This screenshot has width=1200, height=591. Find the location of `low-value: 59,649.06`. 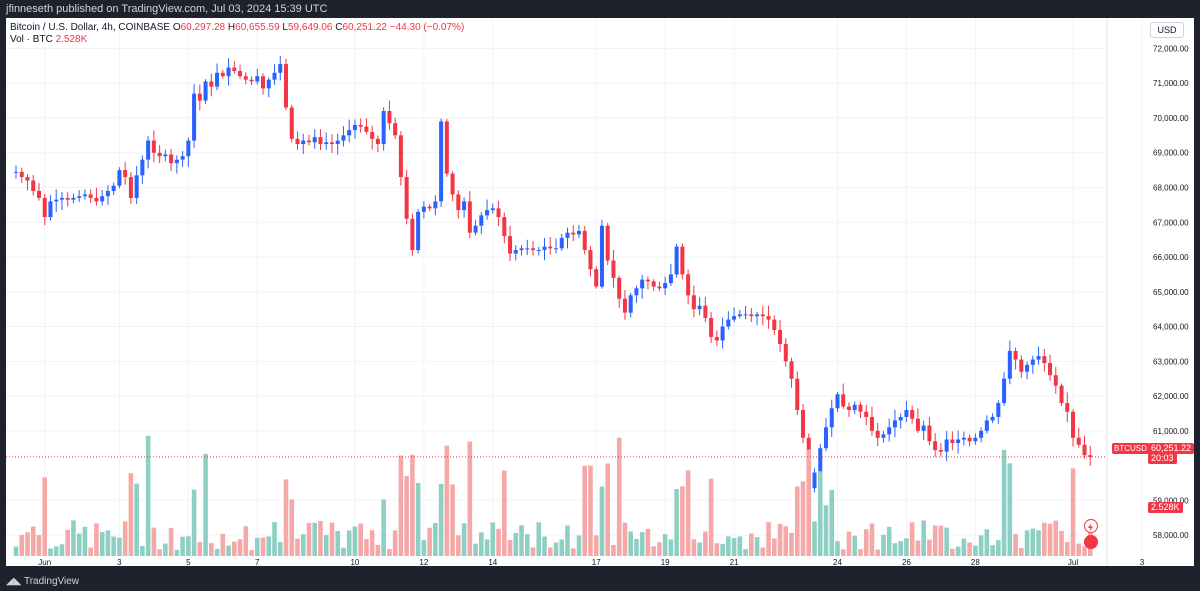

low-value: 59,649.06 is located at coordinates (310, 27).